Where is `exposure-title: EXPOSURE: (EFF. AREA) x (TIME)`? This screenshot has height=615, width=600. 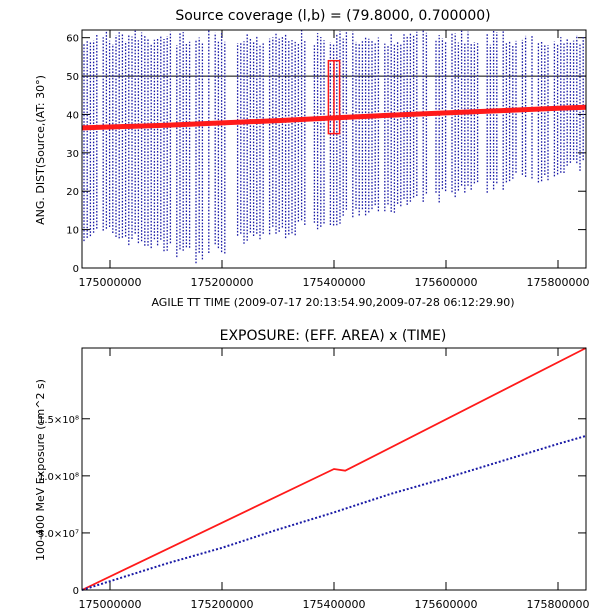
exposure-title: EXPOSURE: (EFF. AREA) x (TIME) is located at coordinates (333, 336).